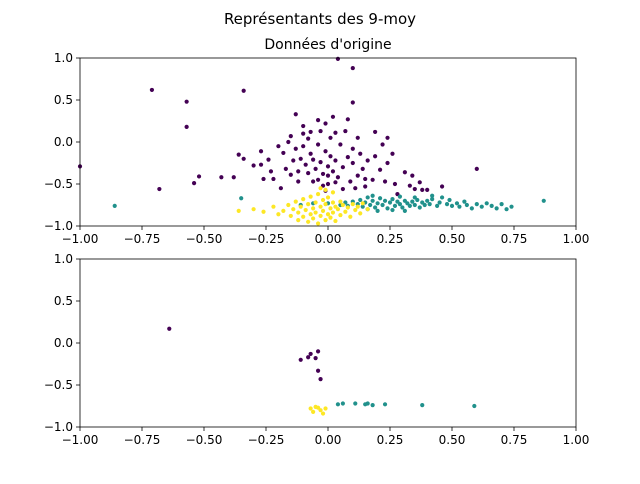 This screenshot has width=640, height=484. I want to click on y-tick-label: 1.0, so click(63, 259).